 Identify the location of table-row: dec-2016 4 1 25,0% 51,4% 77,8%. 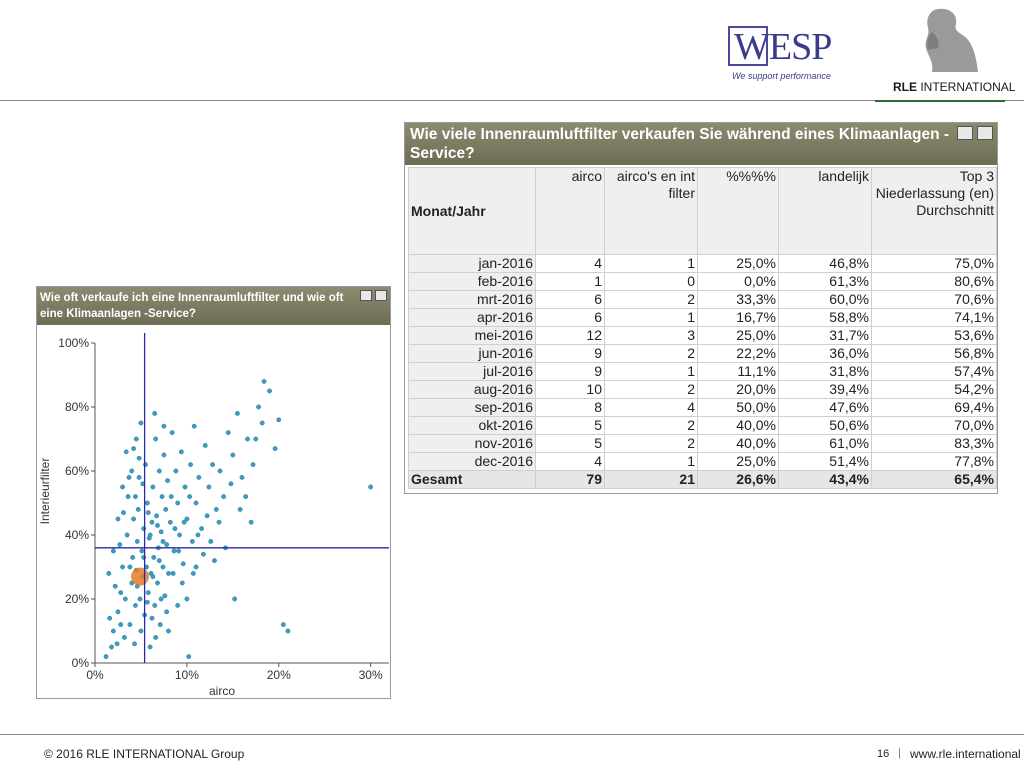
(702, 461).